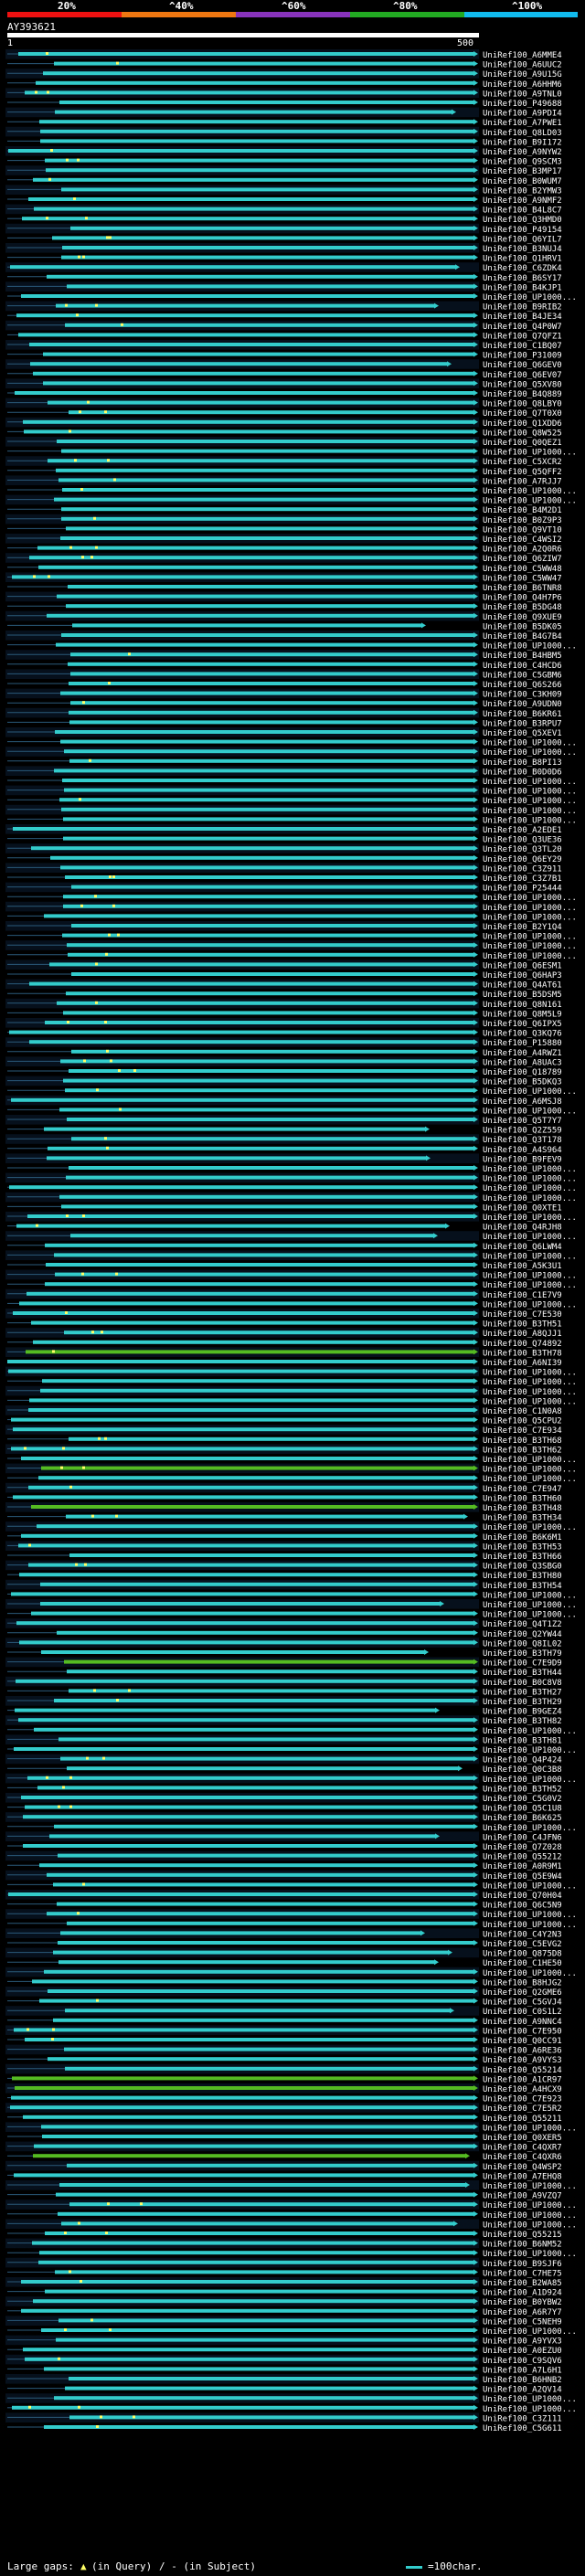 Image resolution: width=585 pixels, height=2576 pixels. Describe the element at coordinates (284, 539) in the screenshot. I see `hit-row: UniRef100_C4WSI2` at that location.